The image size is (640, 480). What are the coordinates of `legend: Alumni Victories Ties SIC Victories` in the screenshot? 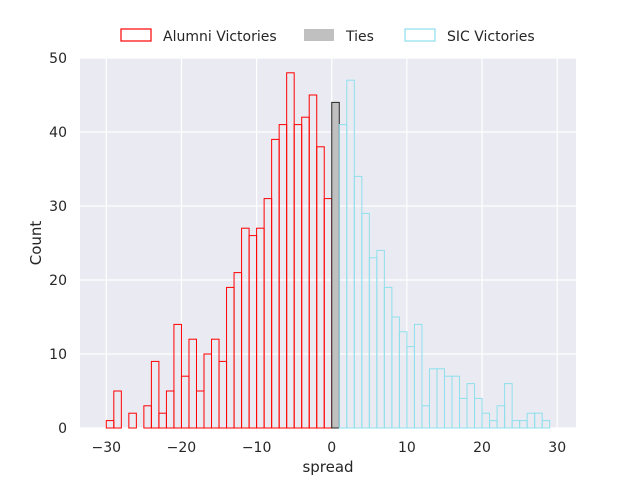 It's located at (327, 36).